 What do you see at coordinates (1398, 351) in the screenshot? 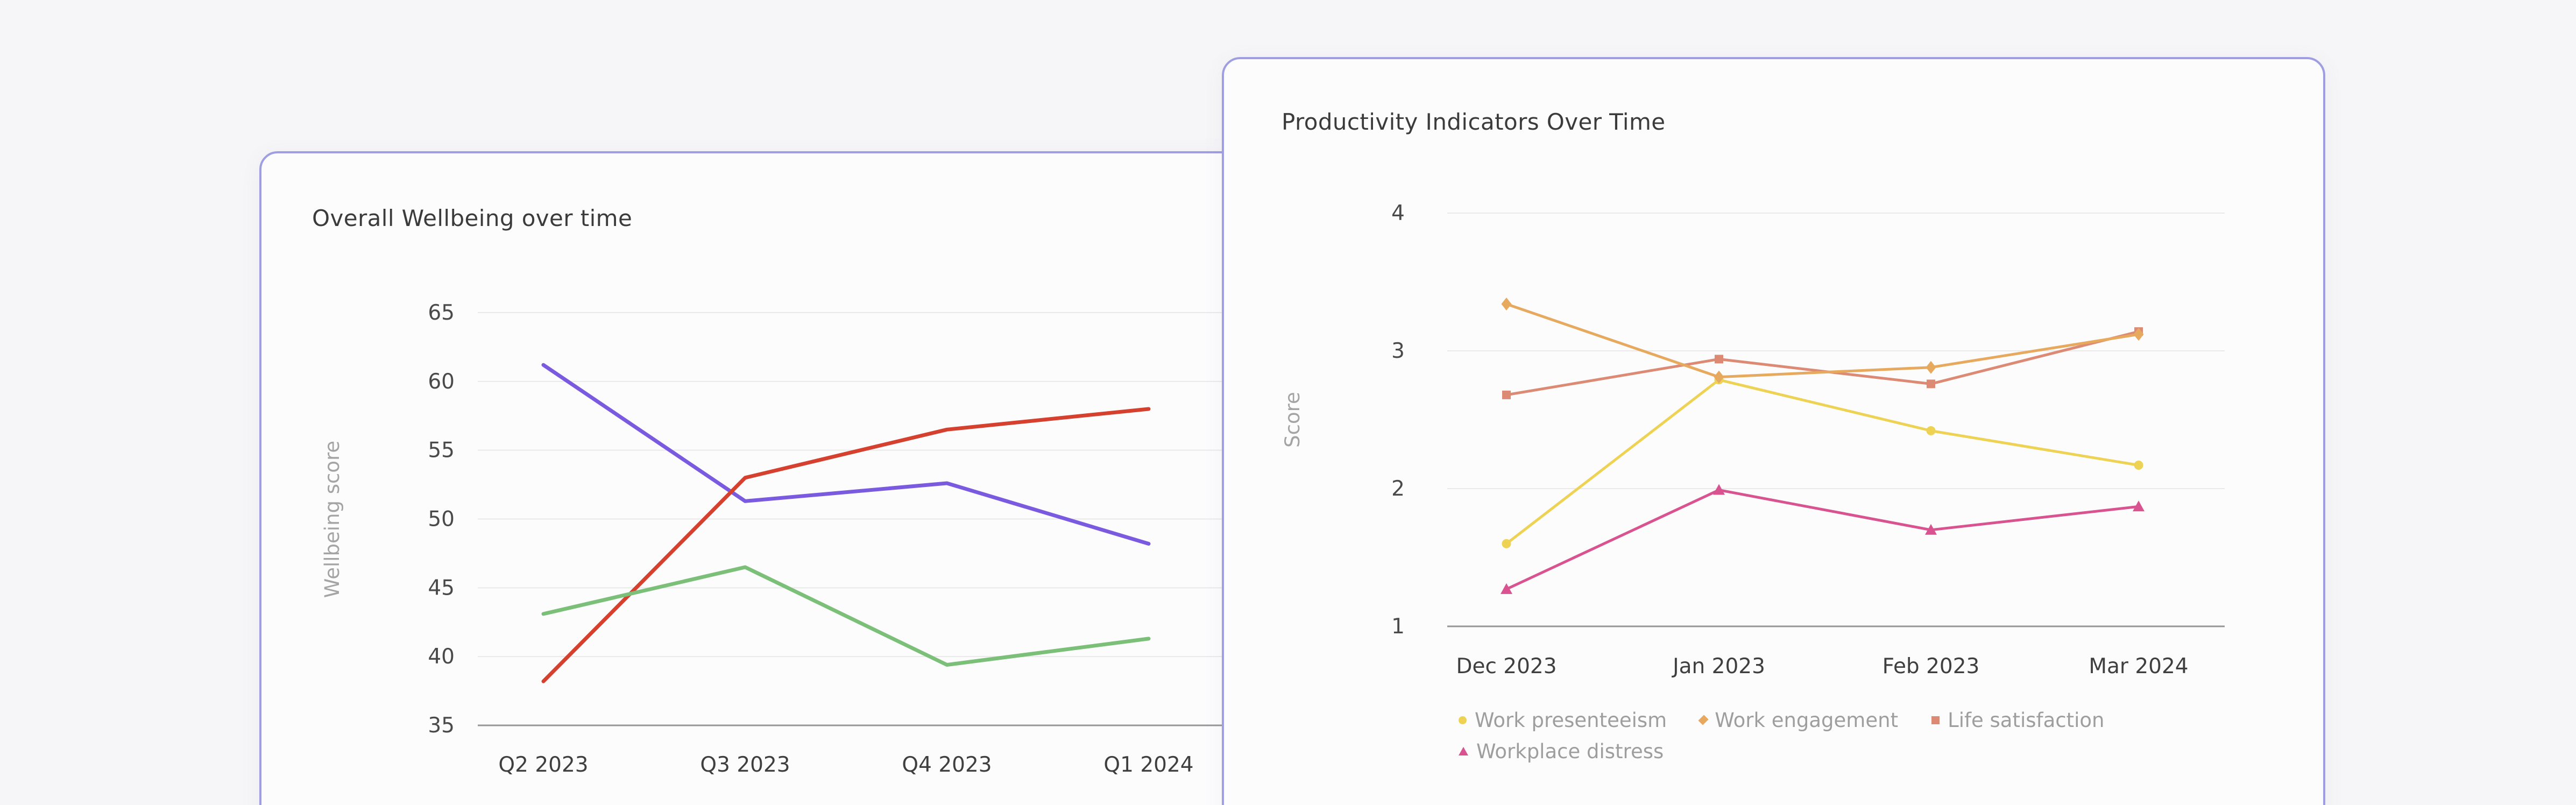
I see `y-tick-label: 3` at bounding box center [1398, 351].